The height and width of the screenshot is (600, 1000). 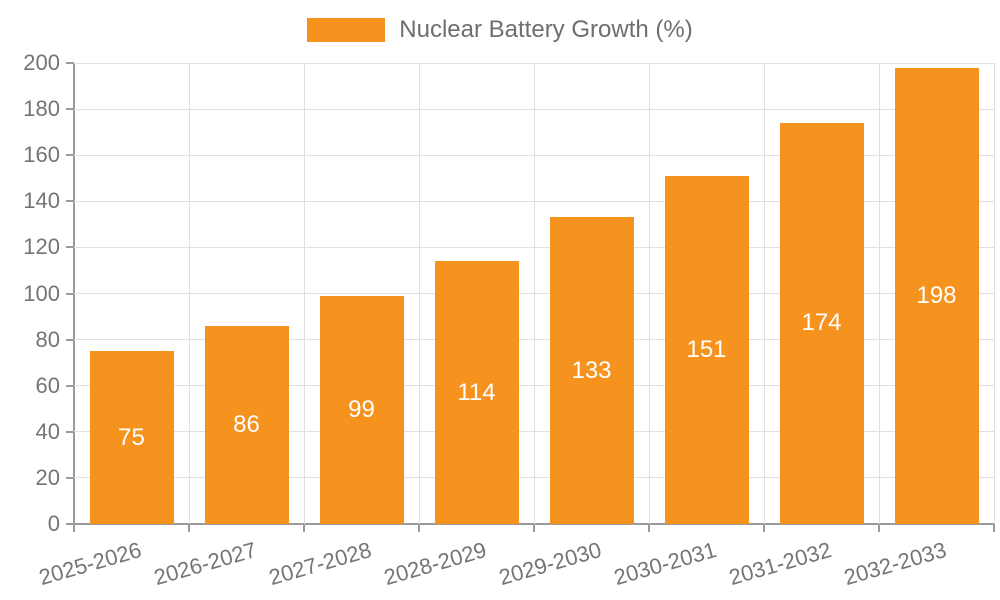 I want to click on x-axis-label: 2026-2027, so click(x=205, y=564).